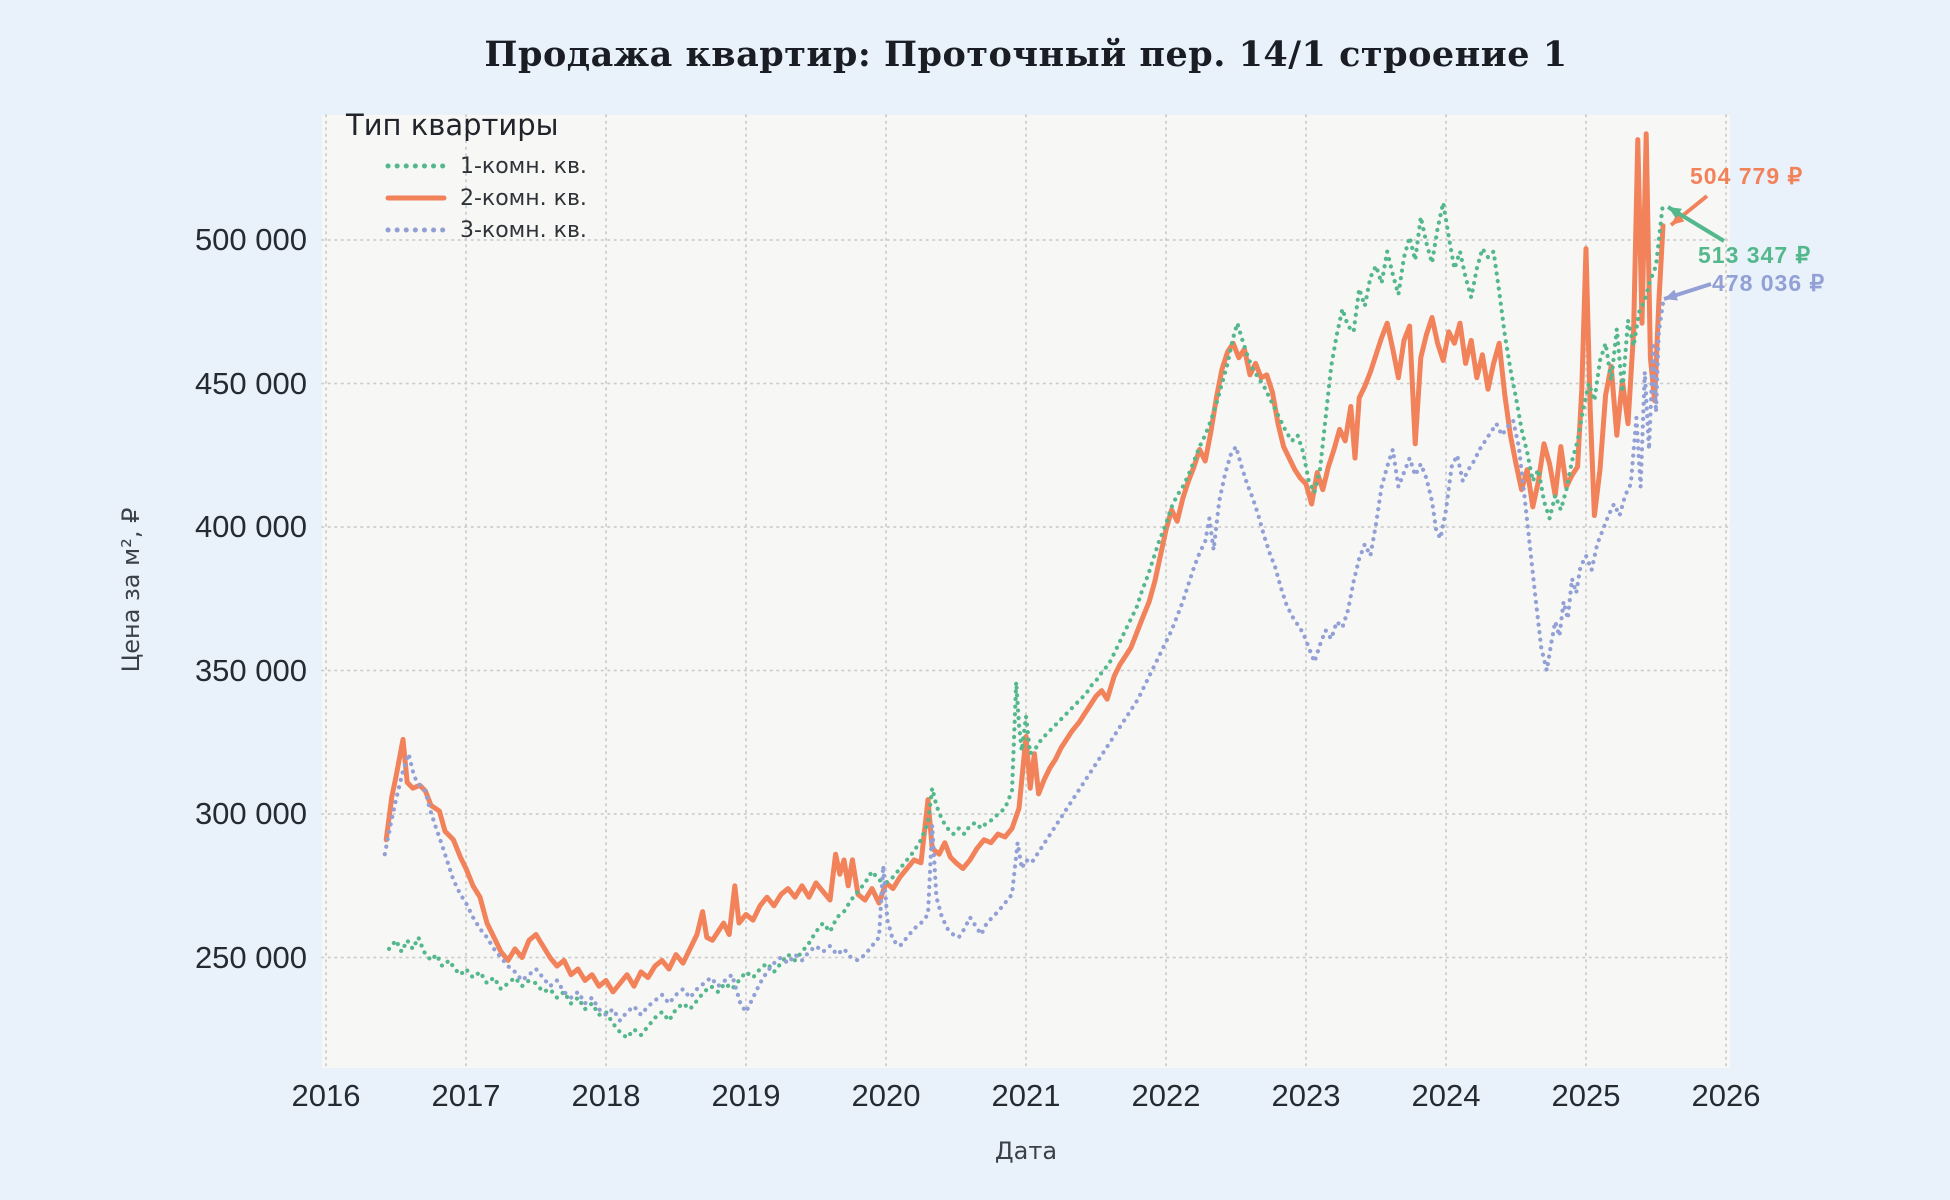  What do you see at coordinates (1586, 1095) in the screenshot?
I see `x-tick-2025: 2025` at bounding box center [1586, 1095].